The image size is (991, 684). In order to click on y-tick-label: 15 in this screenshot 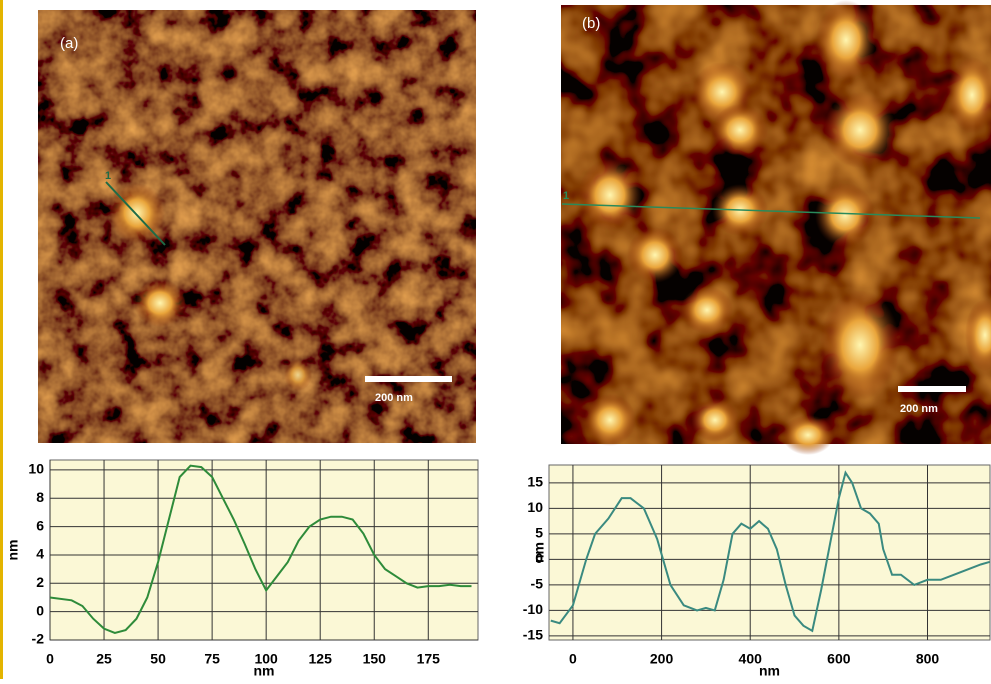, I will do `click(535, 482)`.